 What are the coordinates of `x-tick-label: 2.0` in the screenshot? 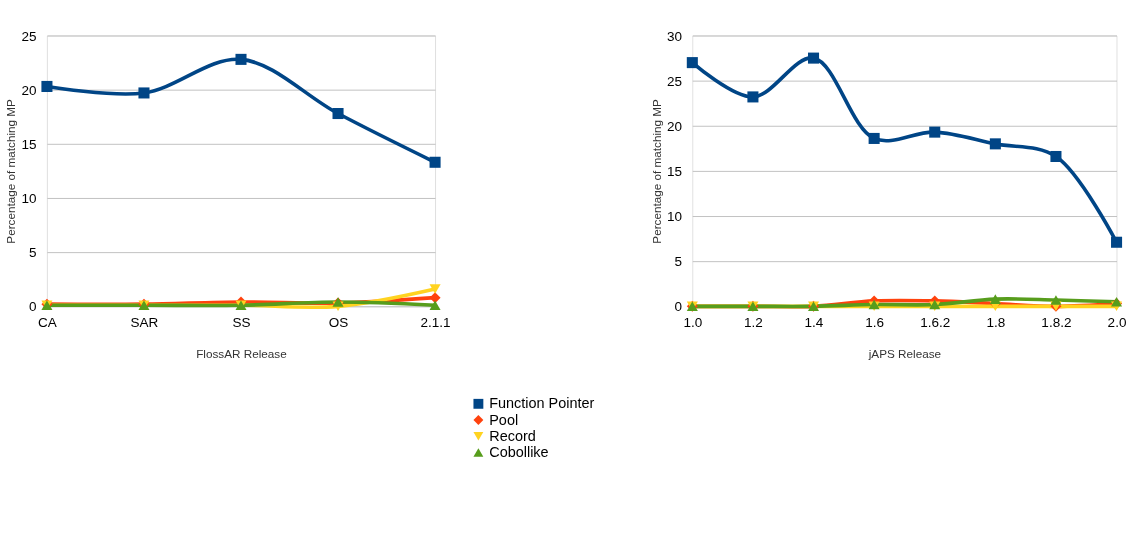 It's located at (1117, 322).